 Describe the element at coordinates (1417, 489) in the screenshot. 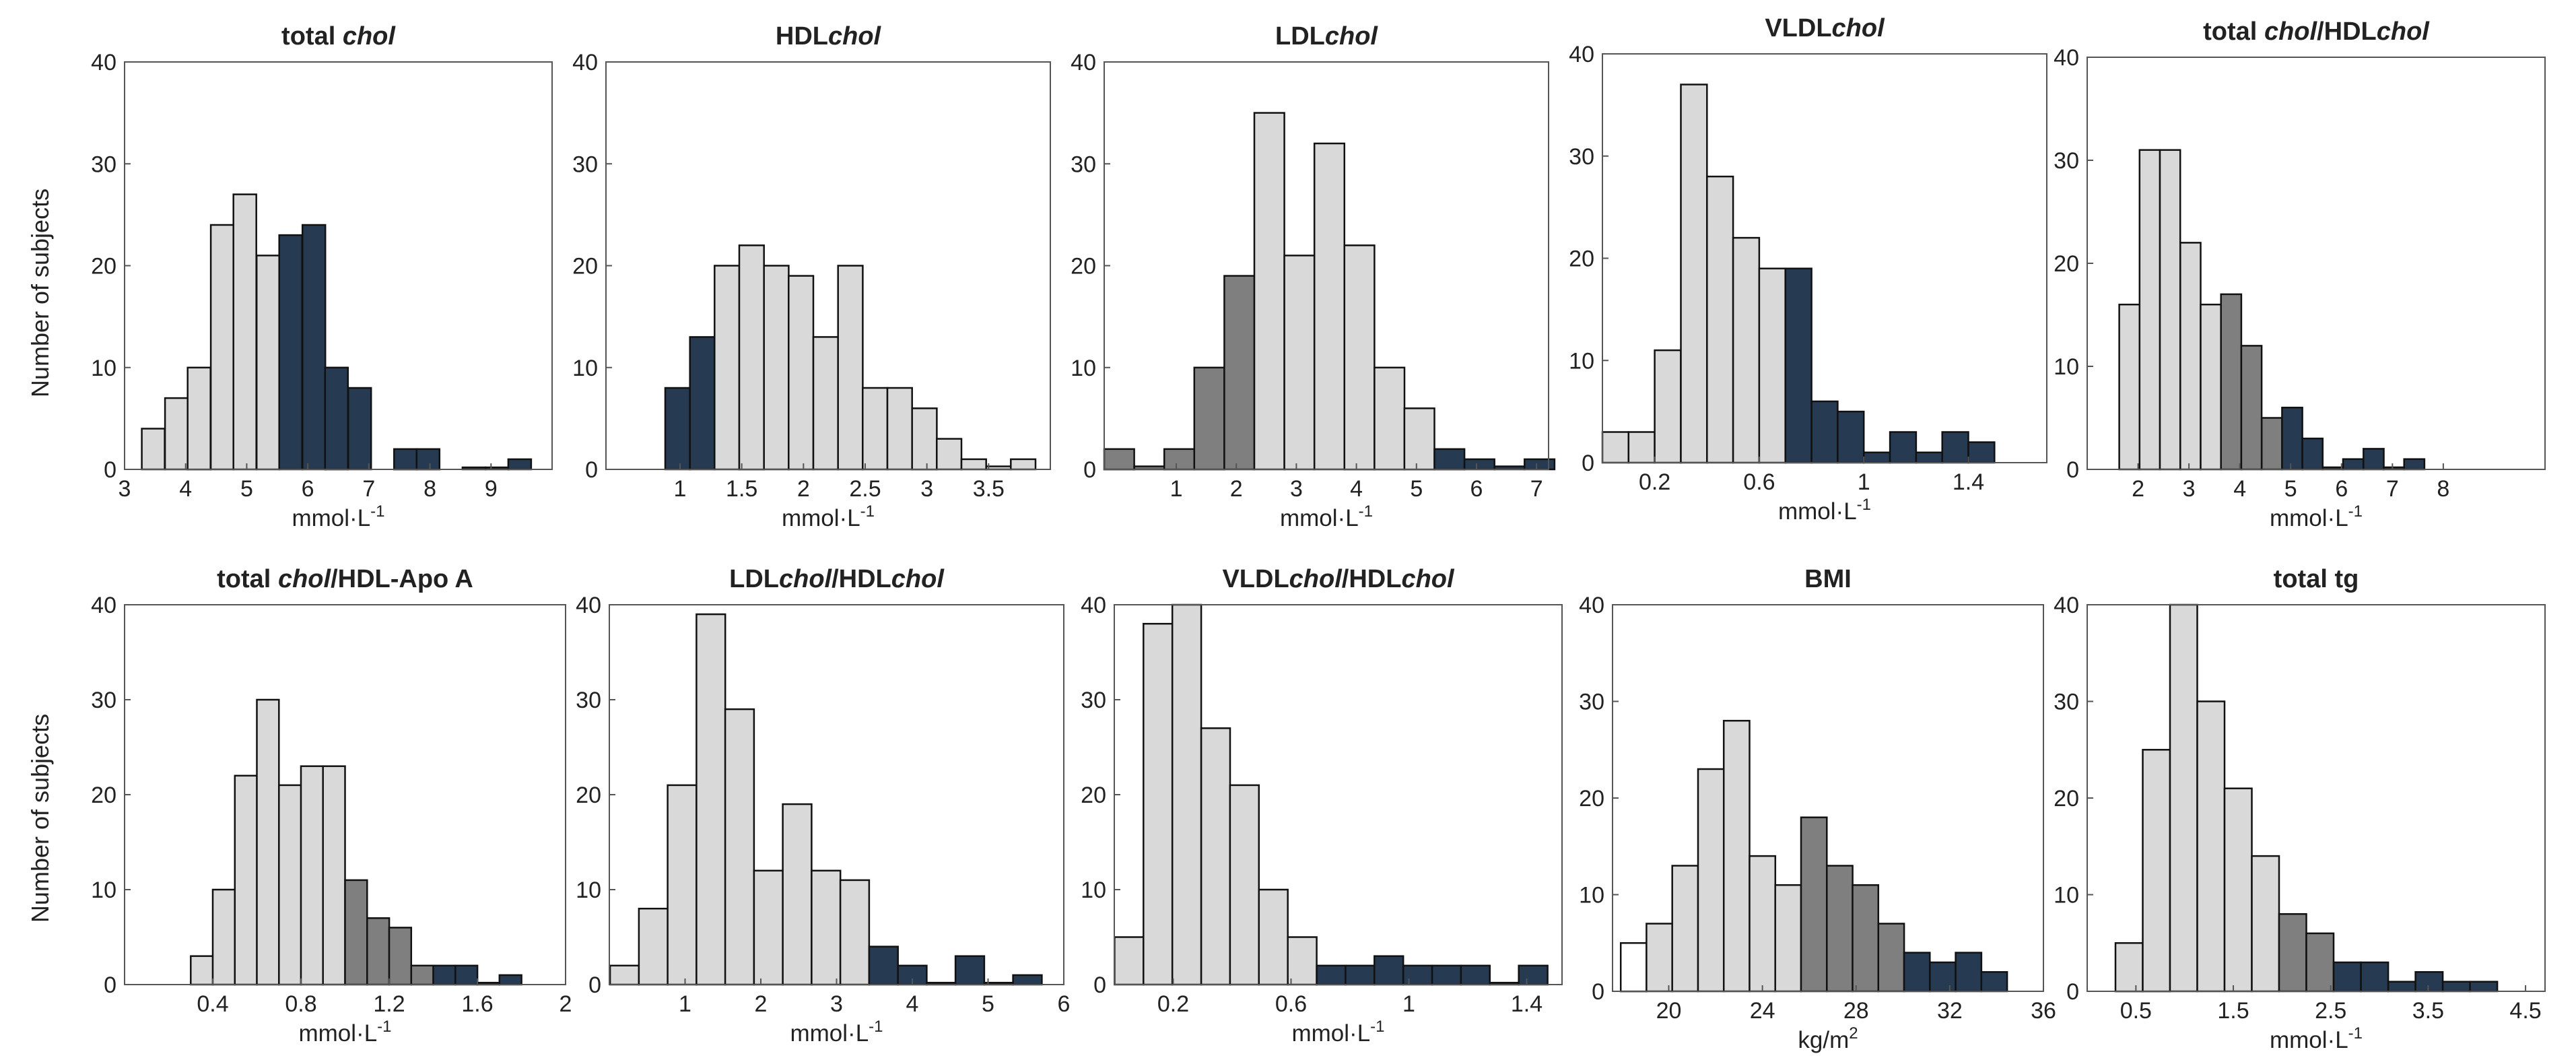

I see `x-tick-label: 5` at that location.